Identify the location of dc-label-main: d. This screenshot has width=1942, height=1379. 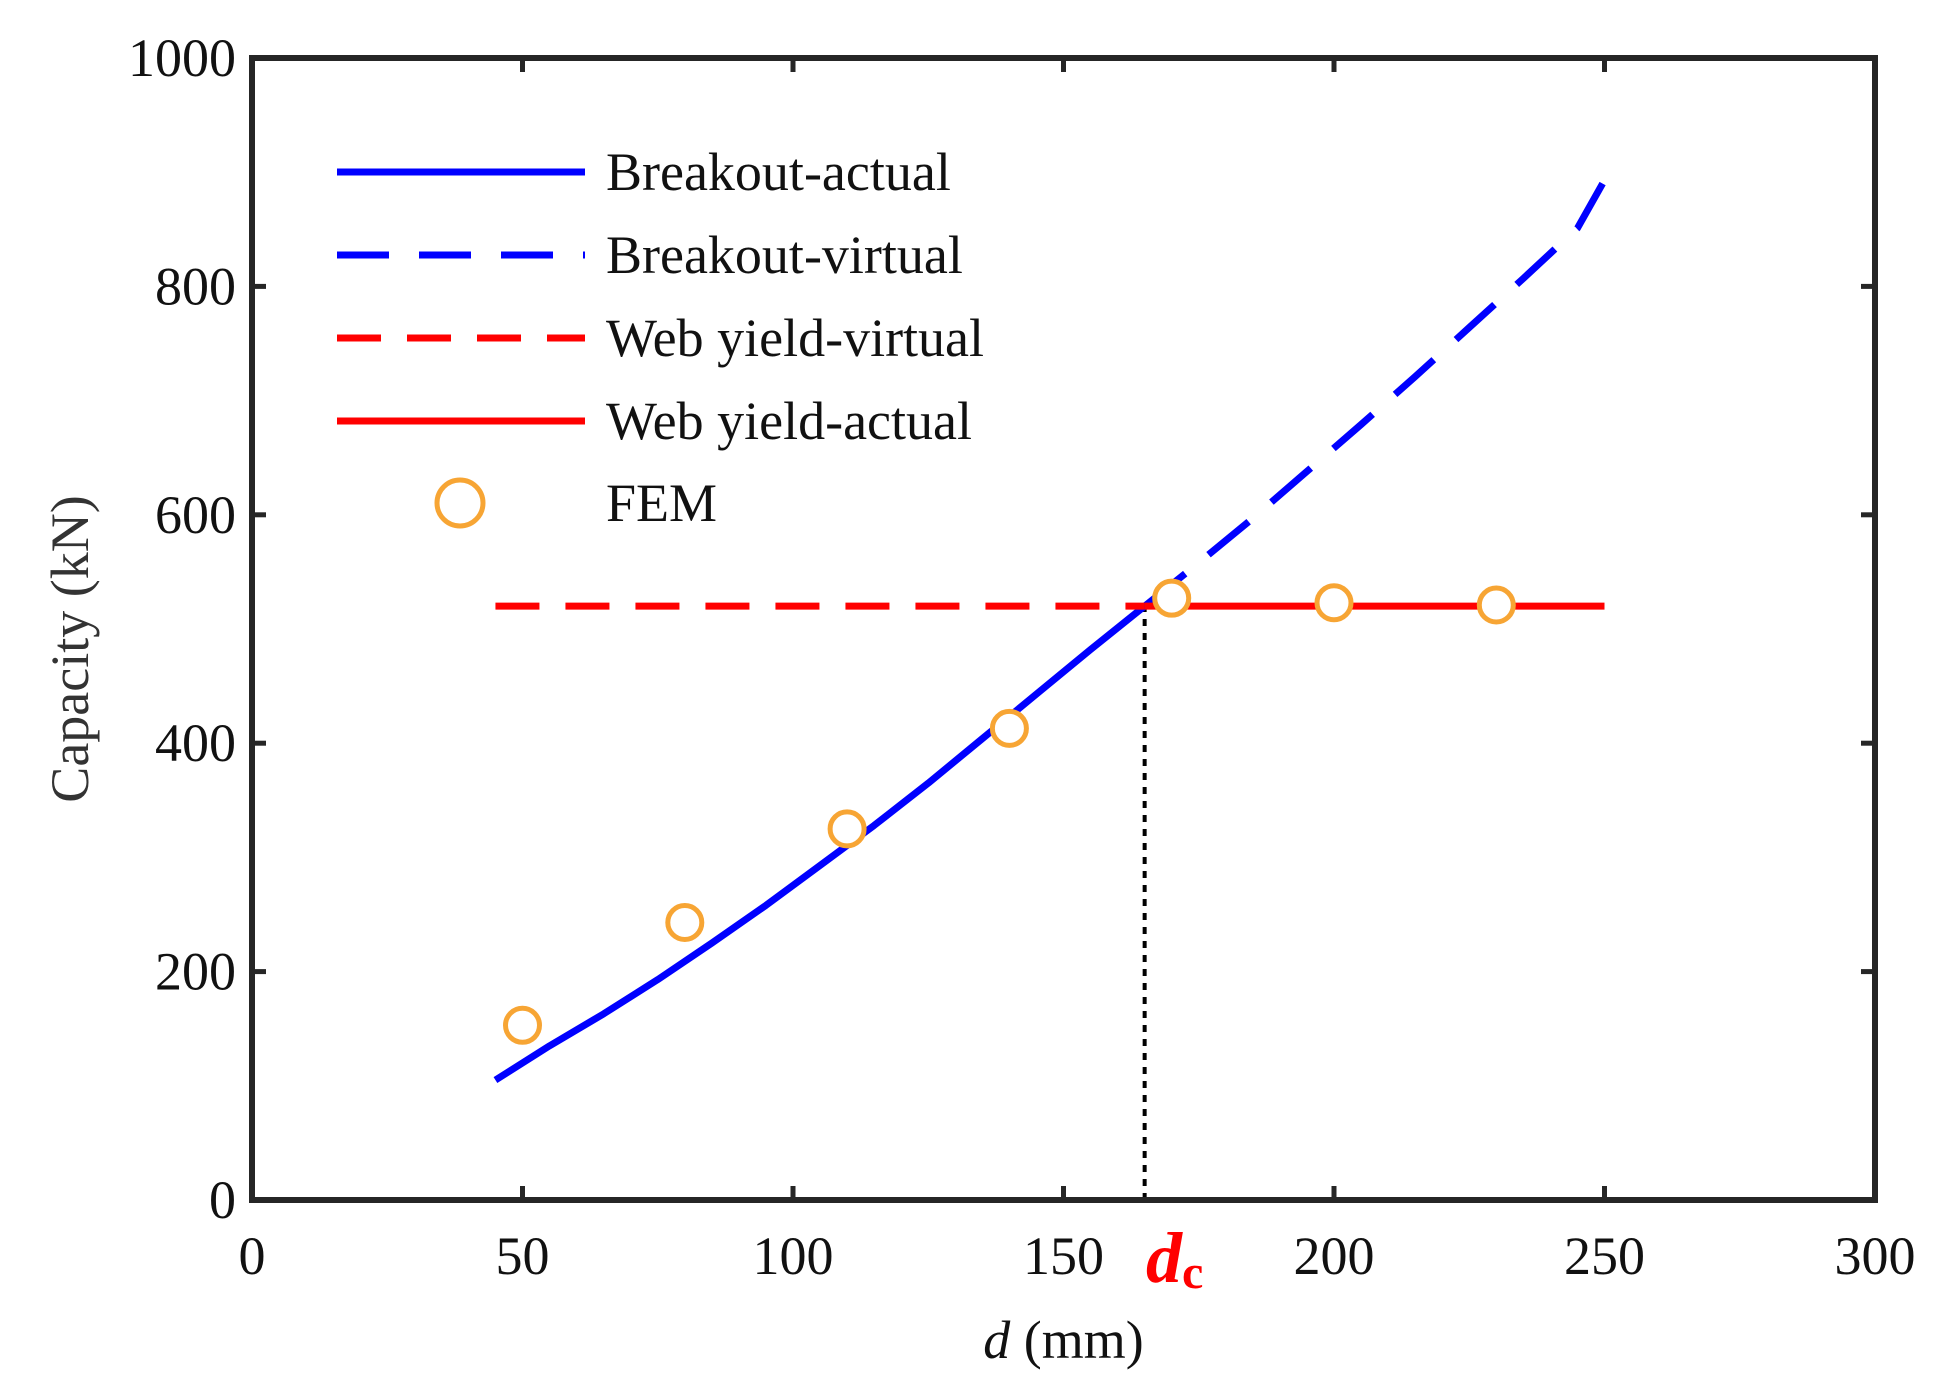
(1164, 1258).